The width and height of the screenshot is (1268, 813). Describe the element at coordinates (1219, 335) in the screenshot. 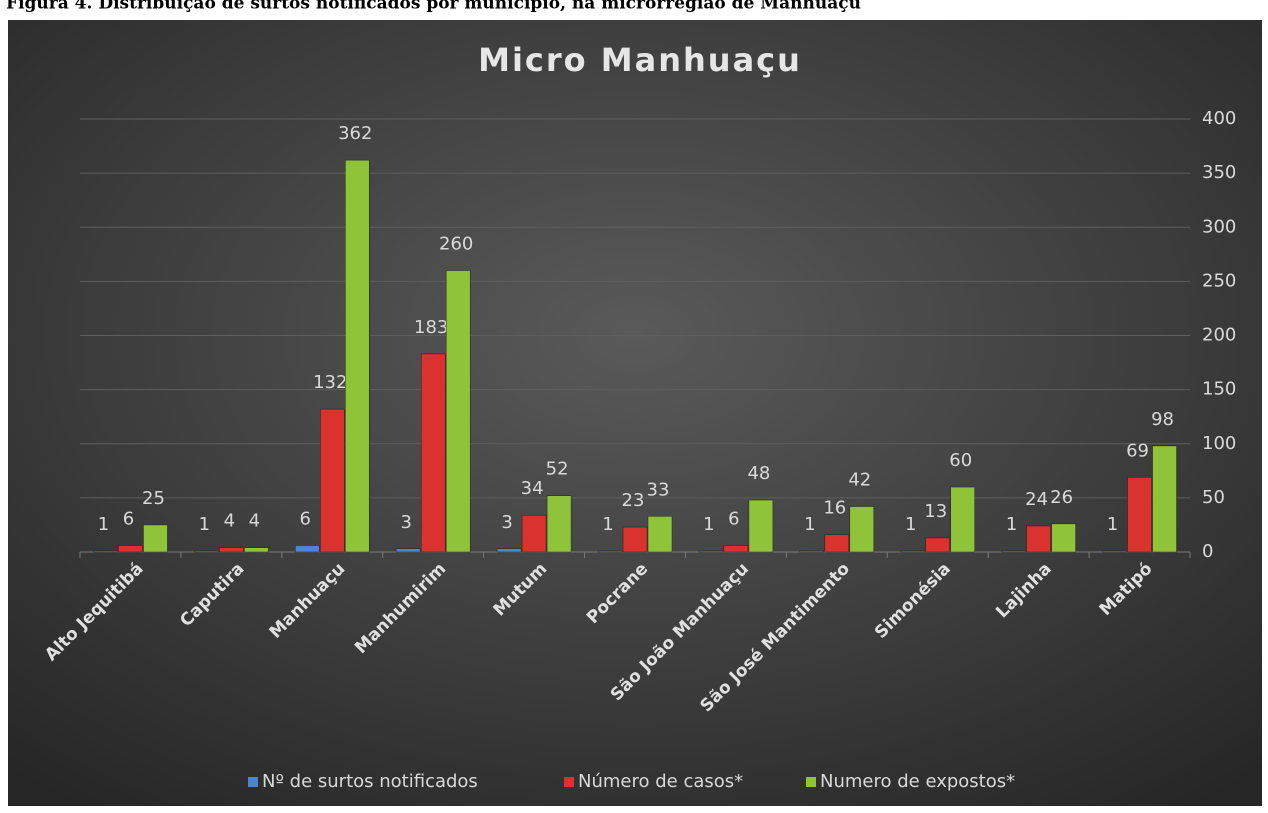

I see `y-tick-label: 200` at that location.